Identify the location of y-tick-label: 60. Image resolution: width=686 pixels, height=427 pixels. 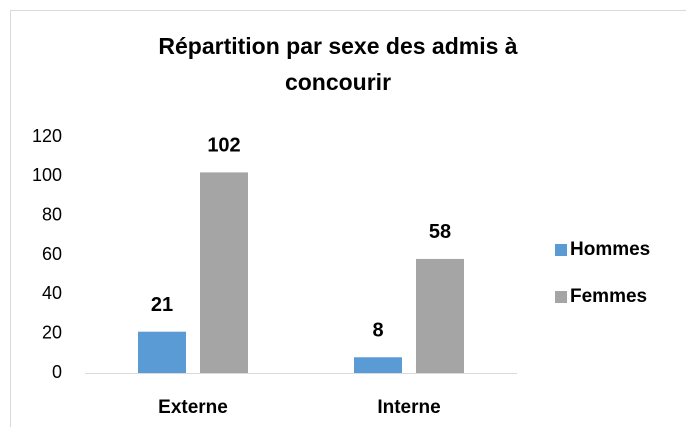
(52, 254).